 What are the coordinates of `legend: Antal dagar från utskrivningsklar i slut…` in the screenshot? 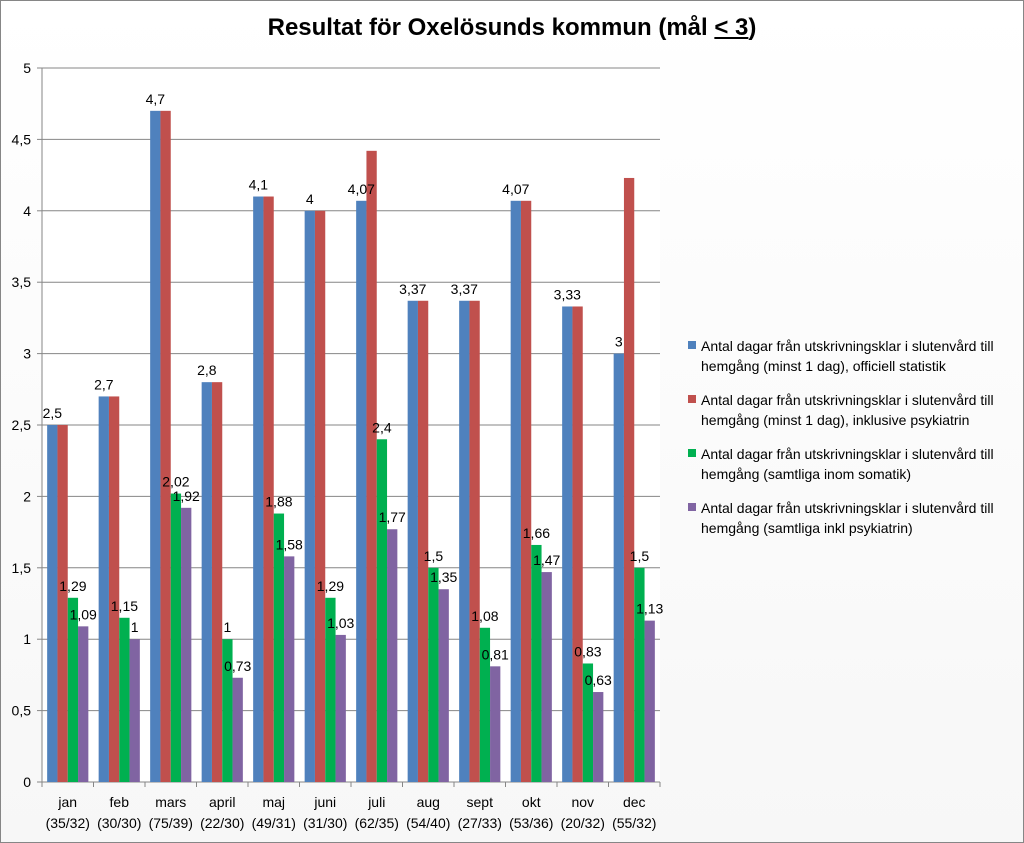 It's located at (853, 444).